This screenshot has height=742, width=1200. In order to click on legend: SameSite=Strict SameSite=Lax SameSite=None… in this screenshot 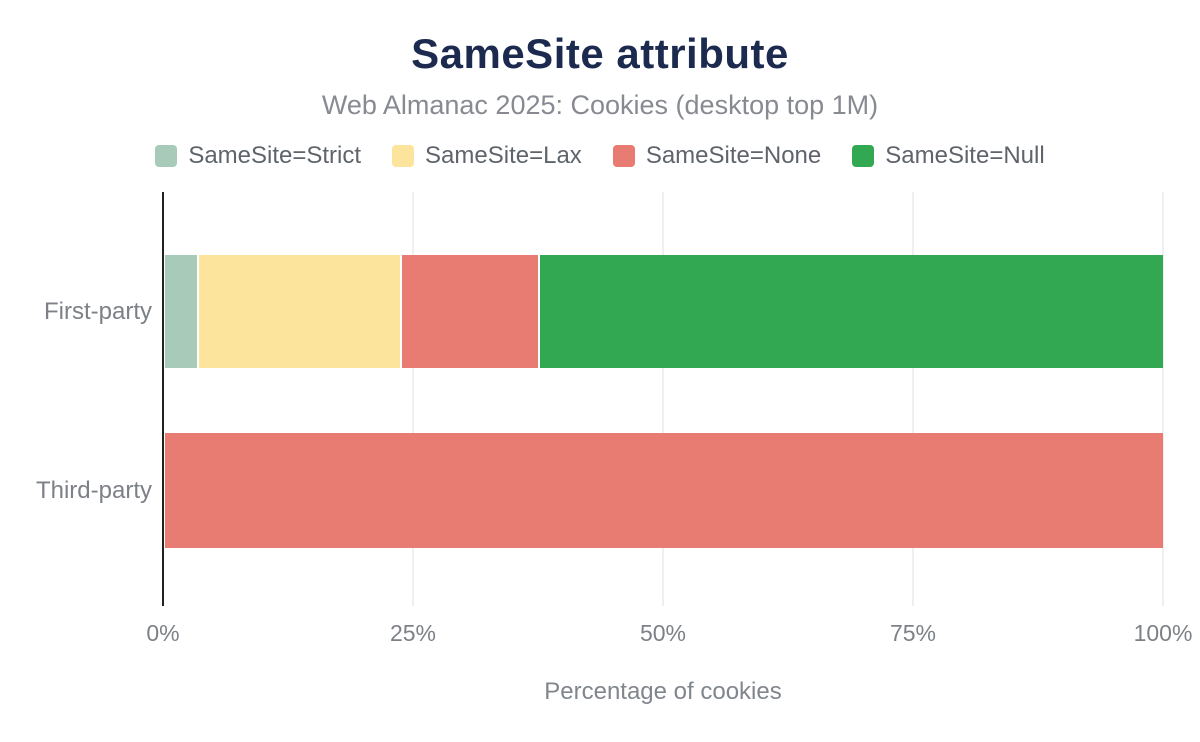, I will do `click(600, 156)`.